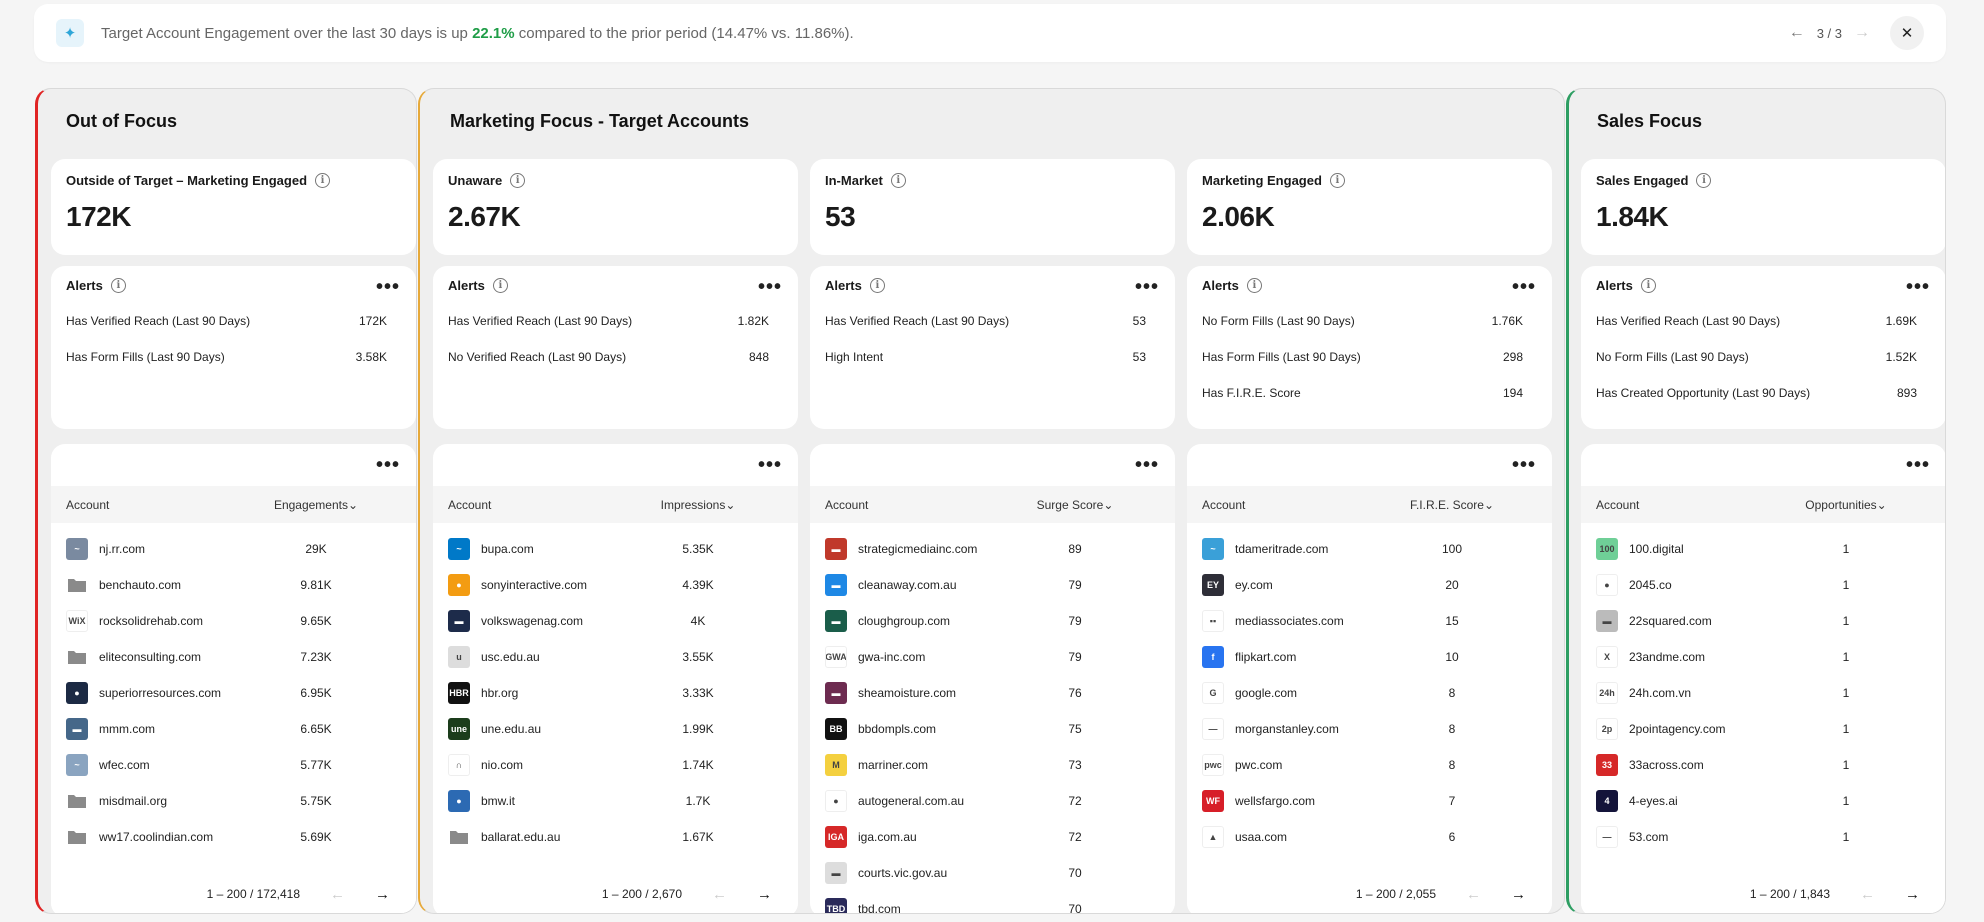  What do you see at coordinates (233, 621) in the screenshot?
I see `table-row: WiX rocksolidrehab.com 9.65K` at bounding box center [233, 621].